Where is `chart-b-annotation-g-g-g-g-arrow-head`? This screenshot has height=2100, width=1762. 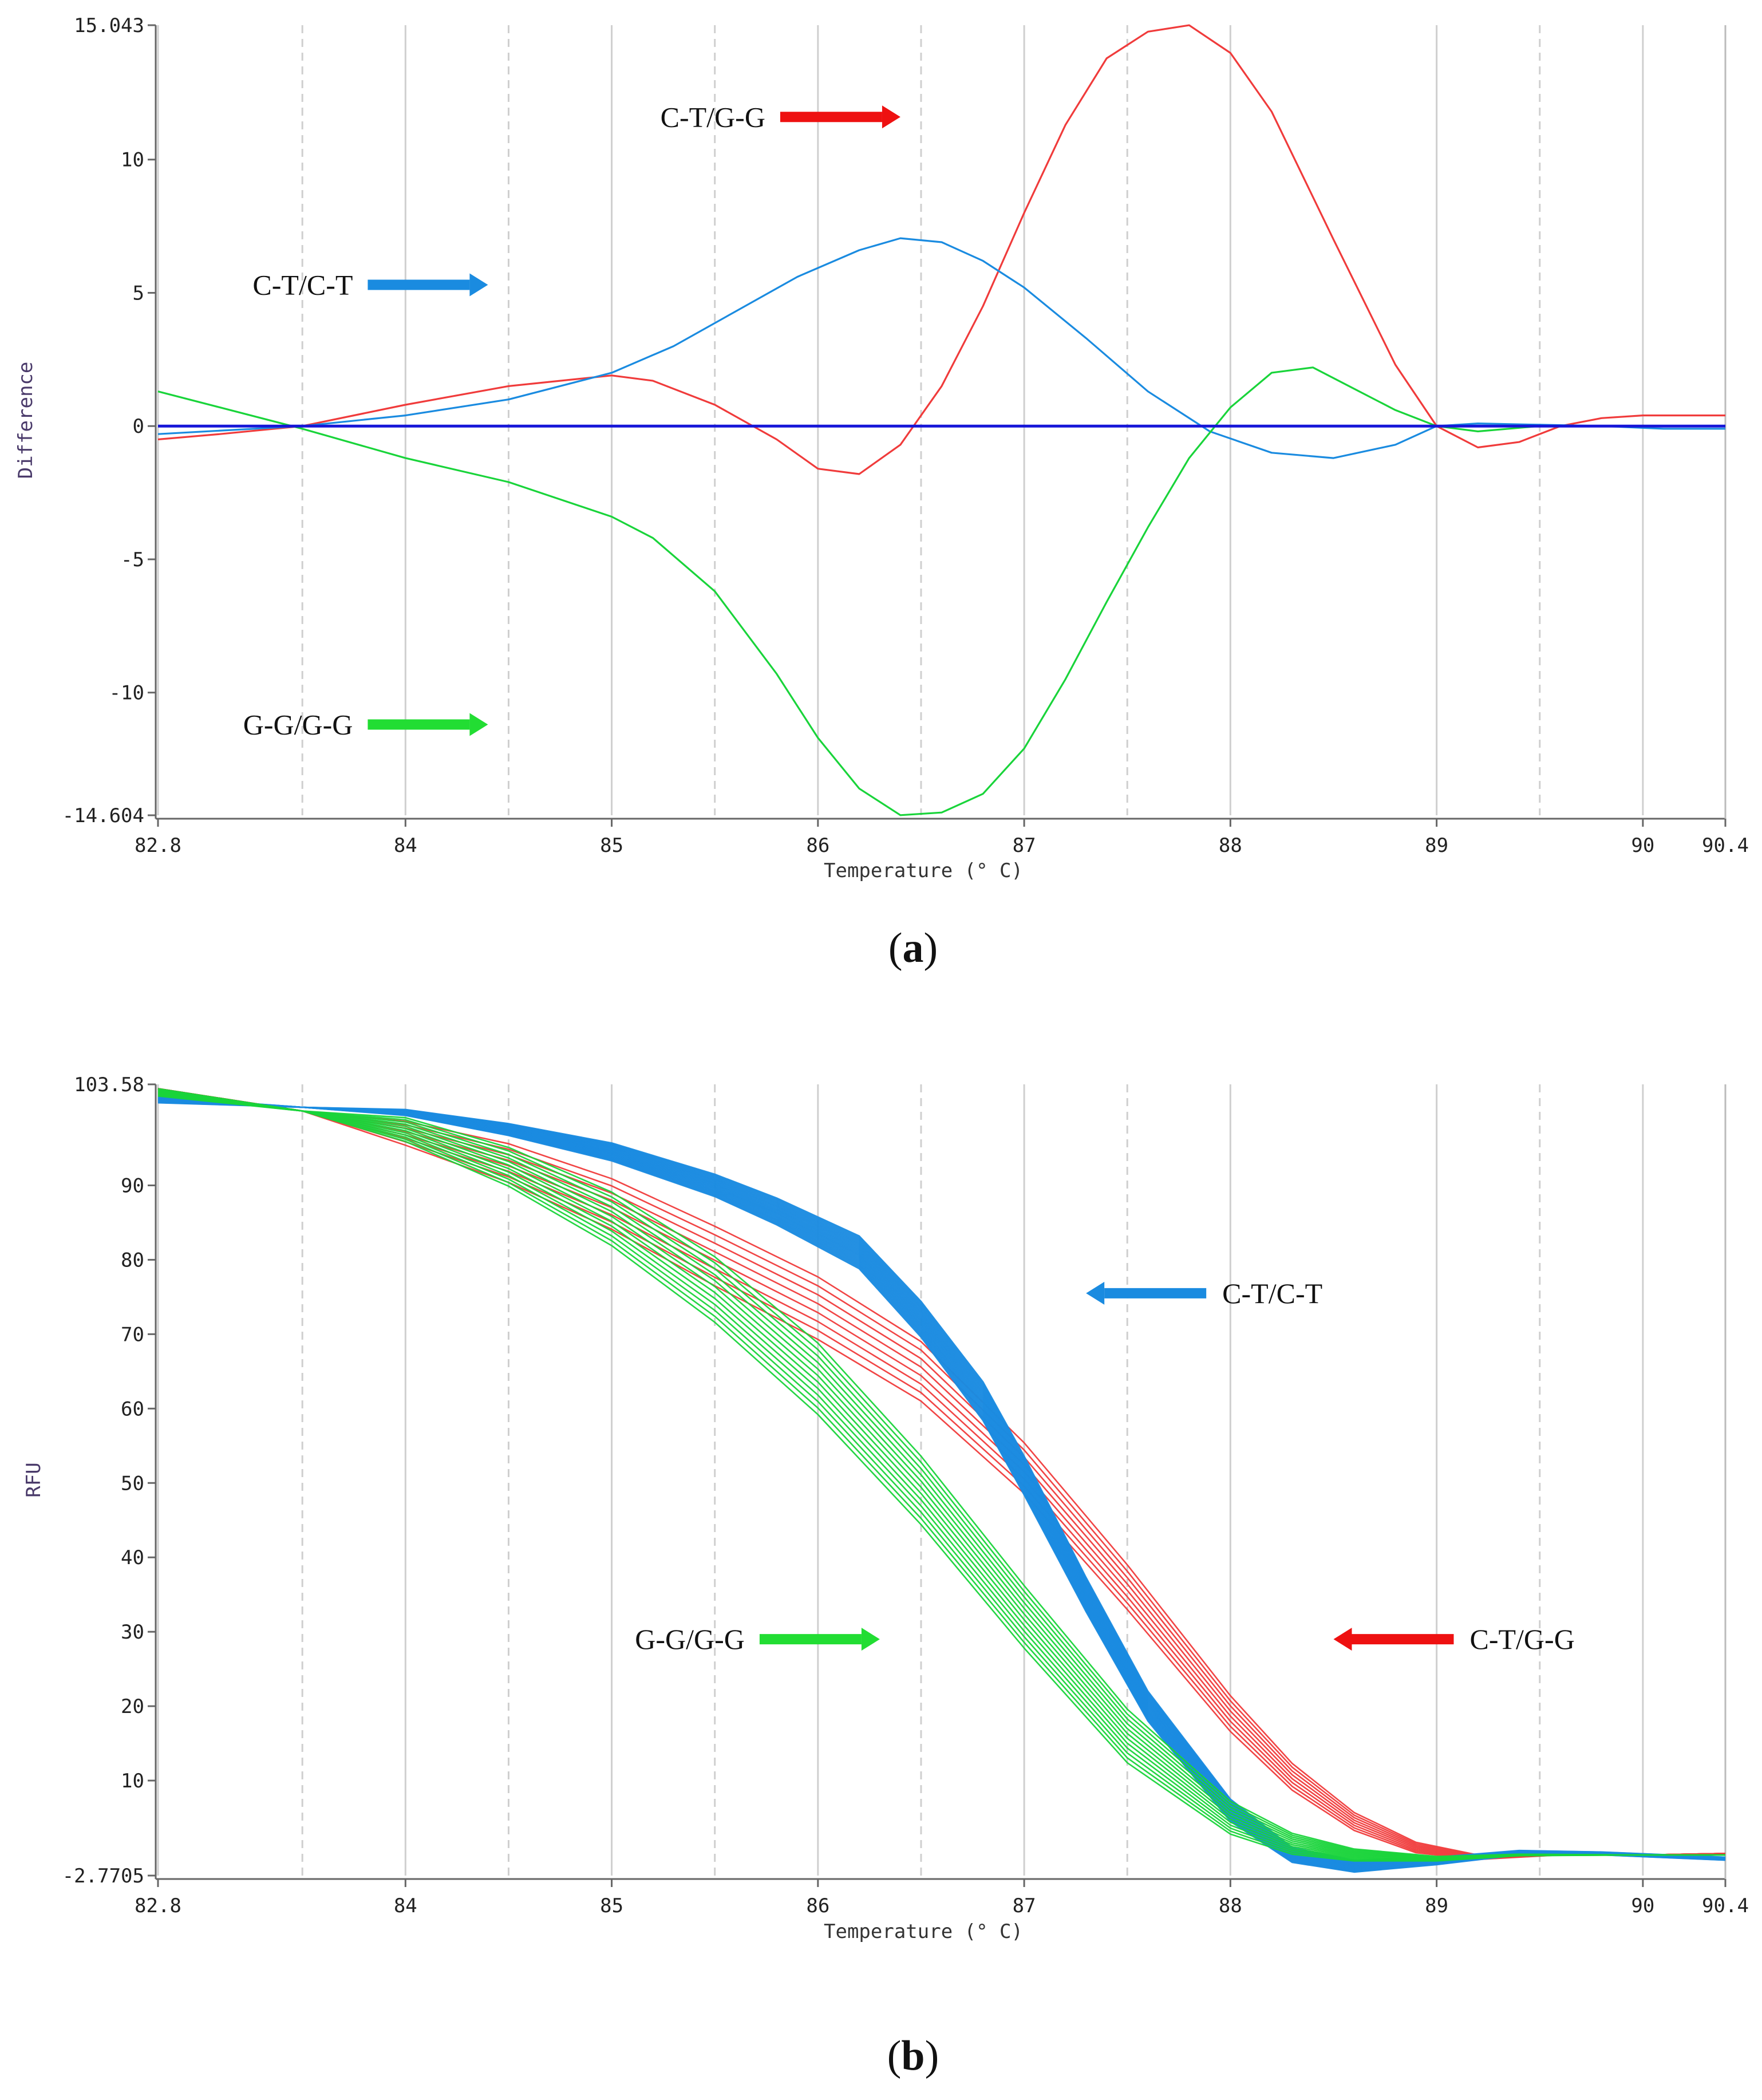 chart-b-annotation-g-g-g-g-arrow-head is located at coordinates (871, 1639).